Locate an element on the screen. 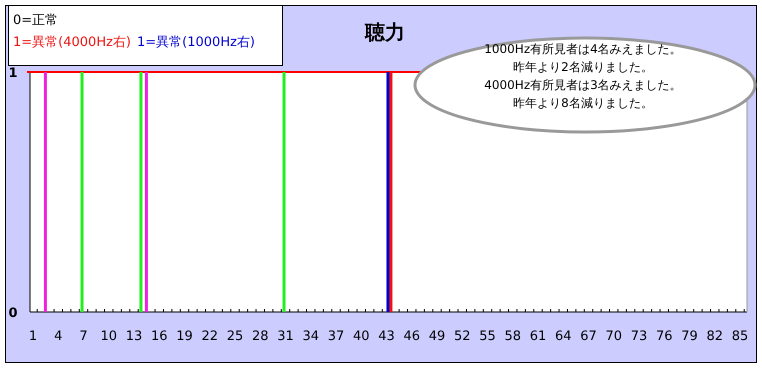 The image size is (762, 370). x-tick-label: 46 is located at coordinates (411, 336).